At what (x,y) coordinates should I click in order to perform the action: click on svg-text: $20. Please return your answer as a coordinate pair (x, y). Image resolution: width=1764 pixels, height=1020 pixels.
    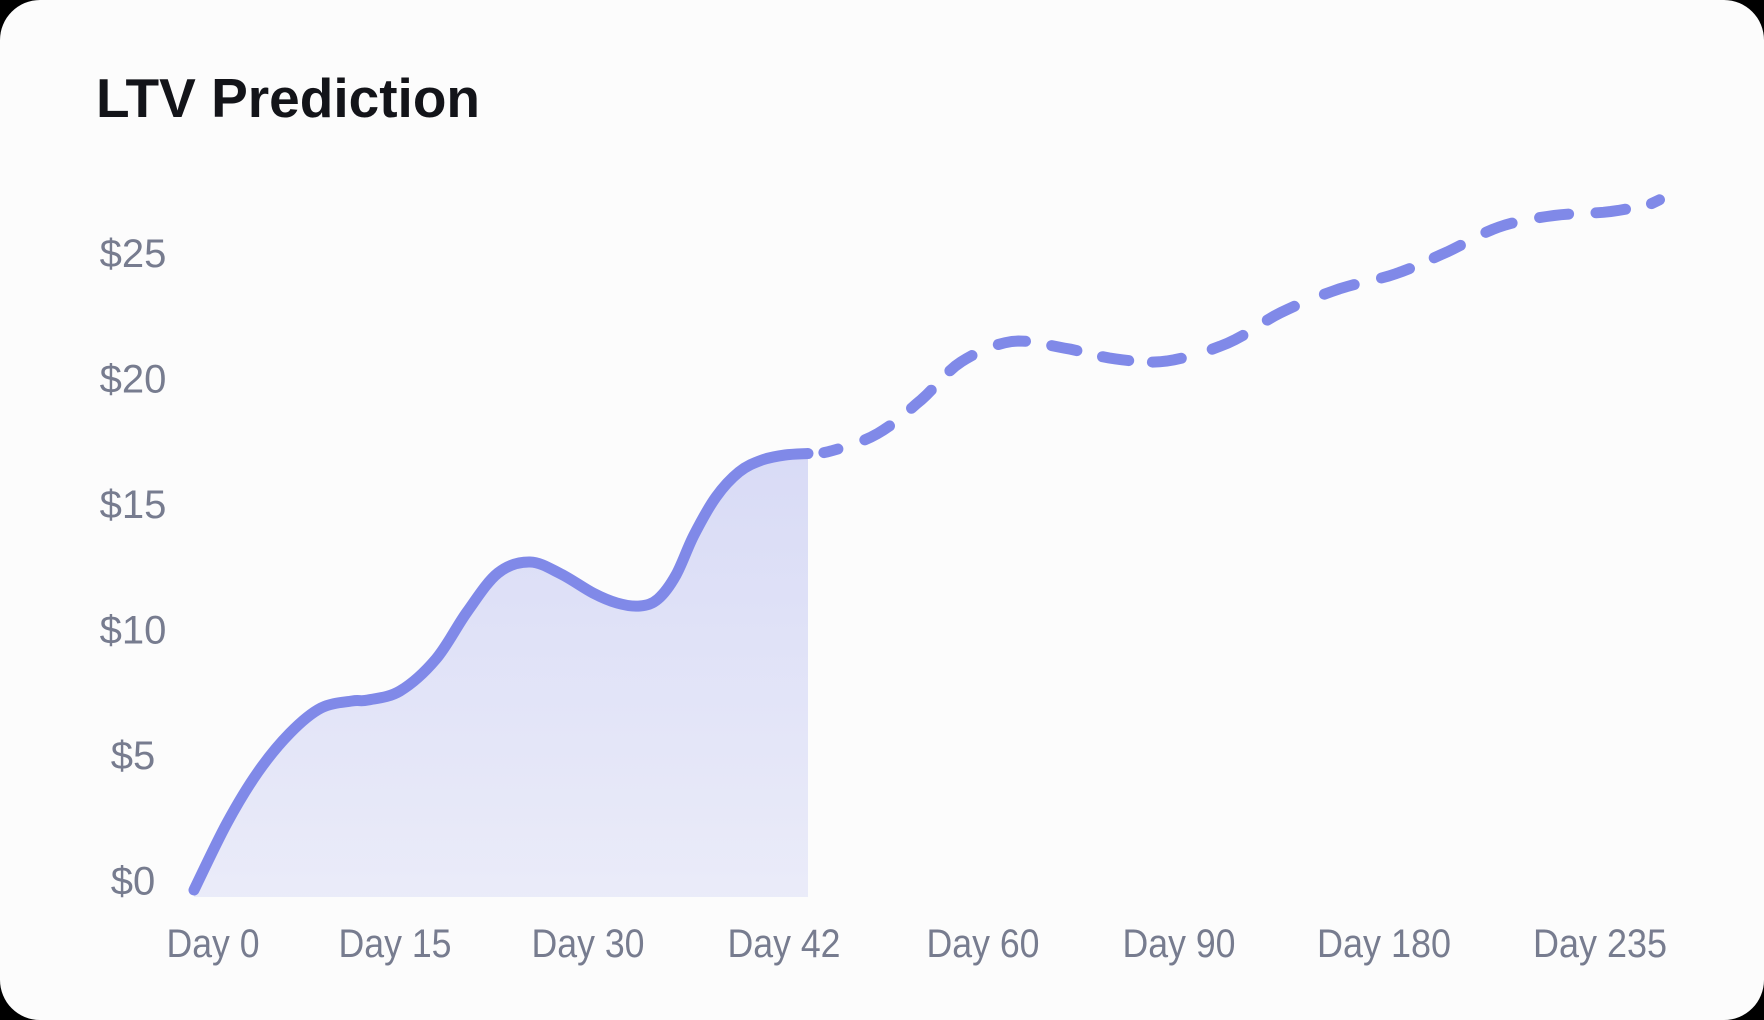
    Looking at the image, I should click on (133, 380).